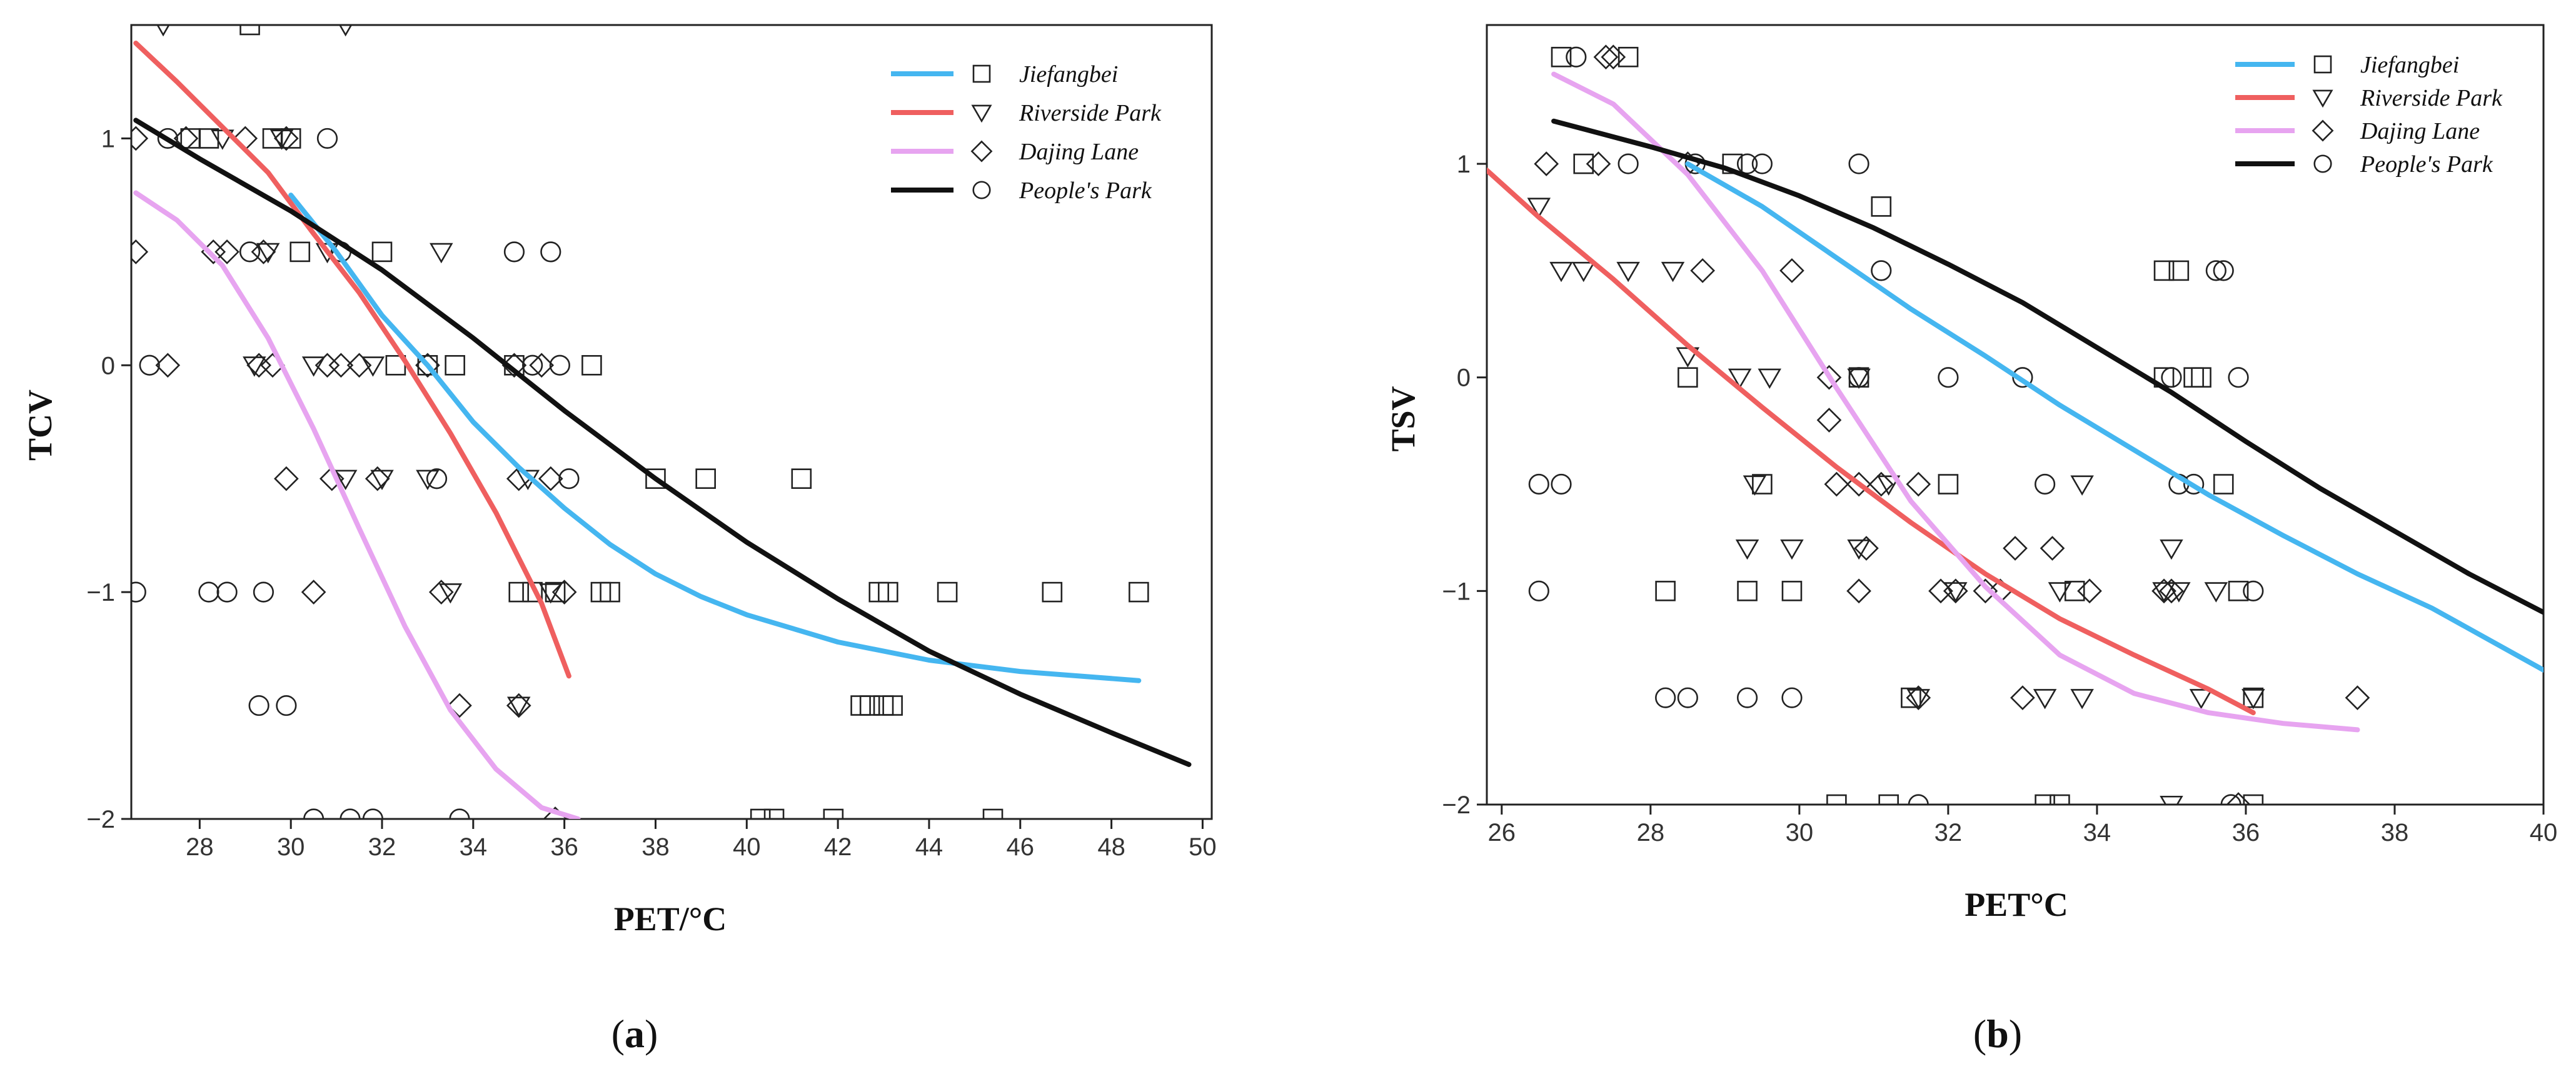 The width and height of the screenshot is (2576, 1069). I want to click on curve-dajing-lane, so click(357, 504).